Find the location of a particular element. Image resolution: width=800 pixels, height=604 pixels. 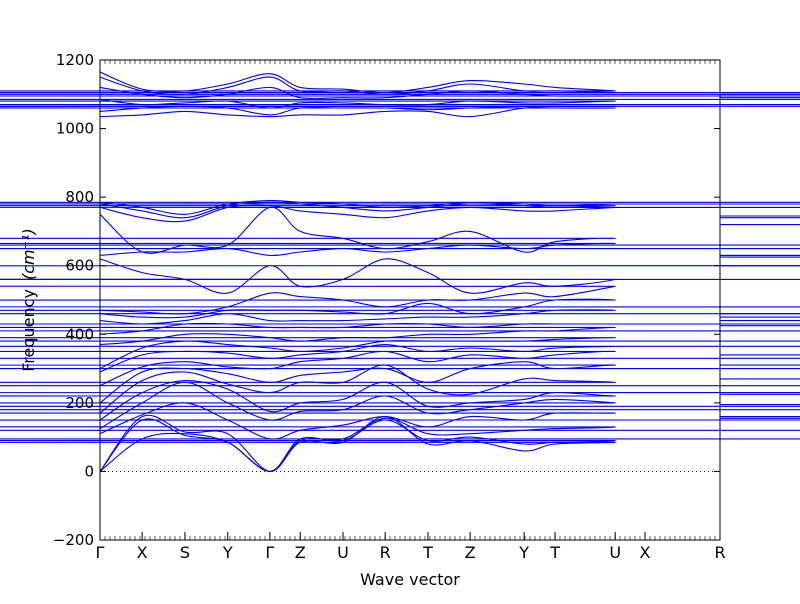

y-axis-label: Frequency (cm⁻¹) is located at coordinates (28, 299).